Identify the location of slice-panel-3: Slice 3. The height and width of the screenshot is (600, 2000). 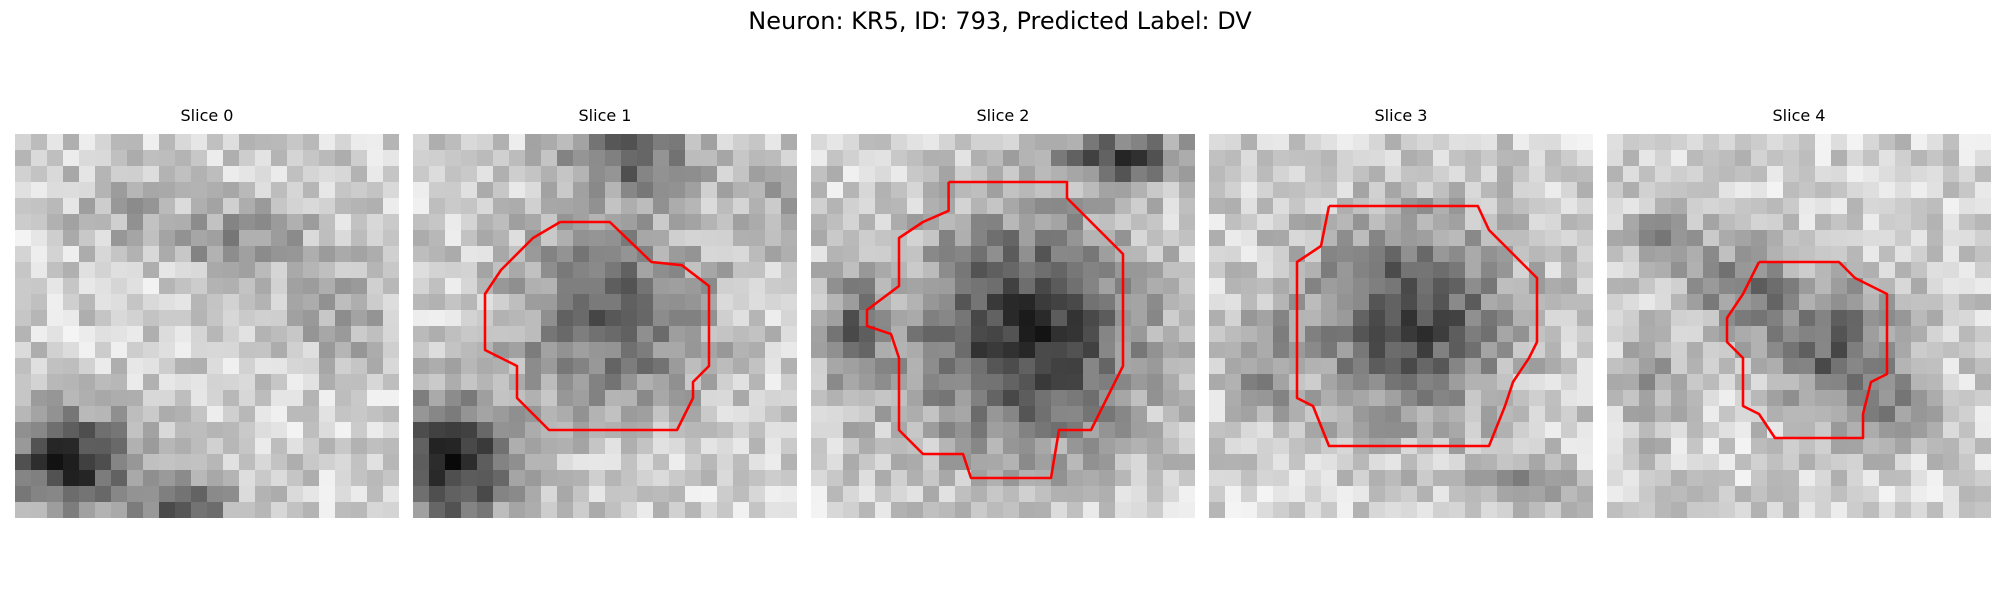
(1401, 312).